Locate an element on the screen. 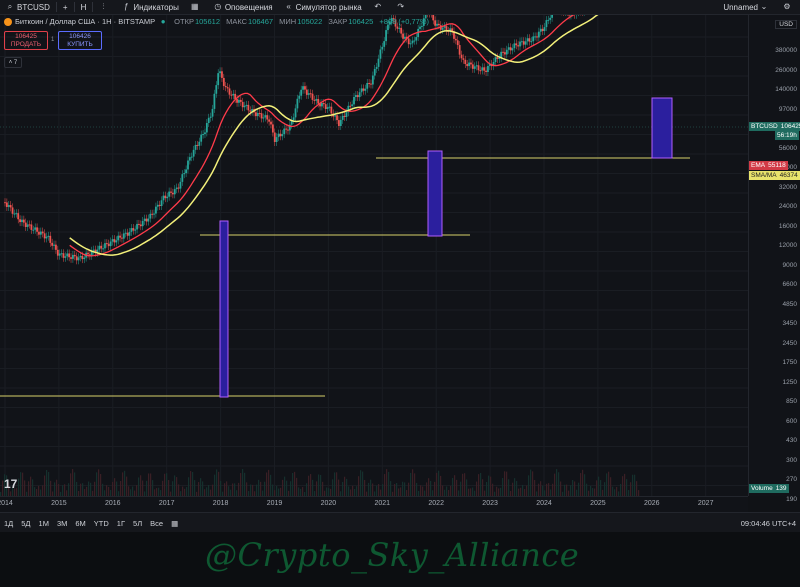 Image resolution: width=800 pixels, height=587 pixels. redo-button: ↷ is located at coordinates (402, 7).